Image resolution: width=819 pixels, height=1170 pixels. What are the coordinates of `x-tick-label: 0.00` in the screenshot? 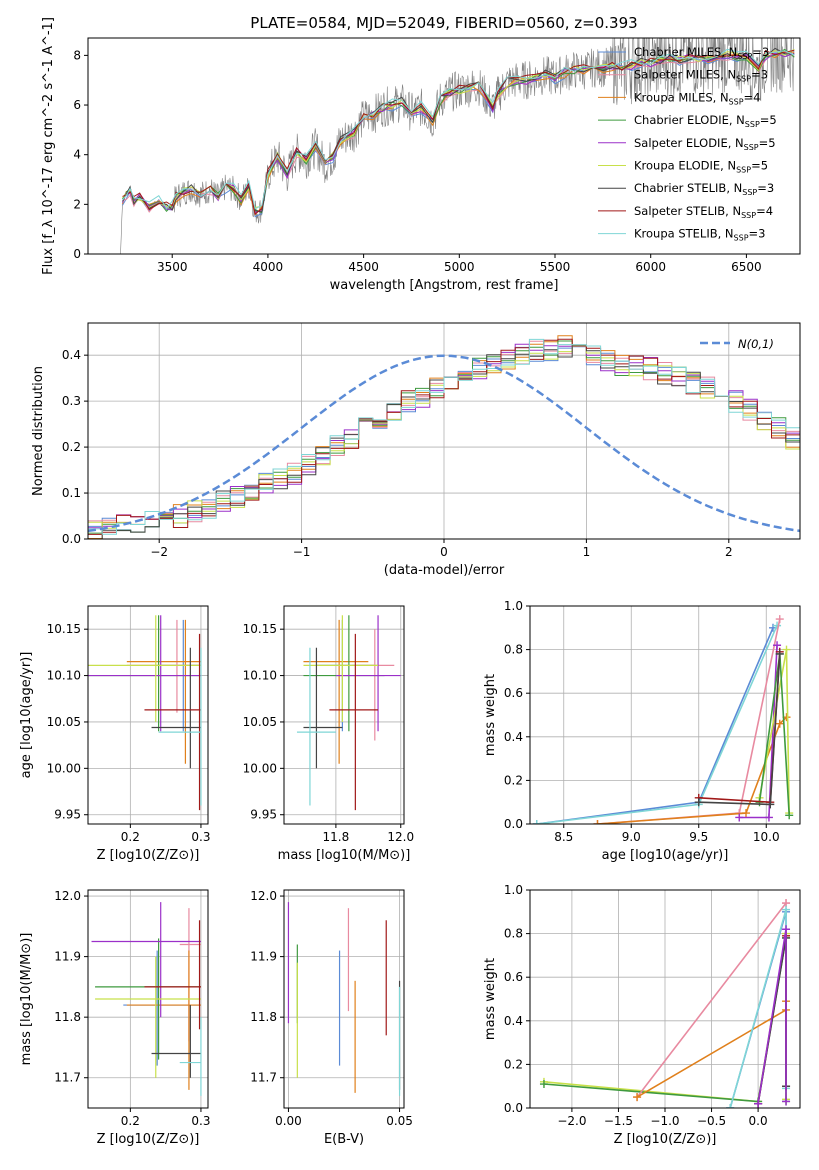 It's located at (288, 1121).